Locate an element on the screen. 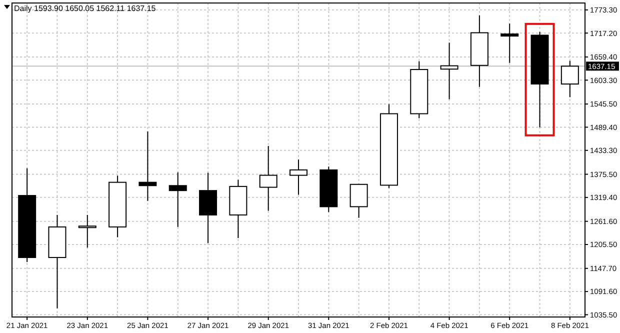 The height and width of the screenshot is (333, 620). chart-title: Daily 1593.90 1650.05 1562.11 1637.15 is located at coordinates (85, 8).